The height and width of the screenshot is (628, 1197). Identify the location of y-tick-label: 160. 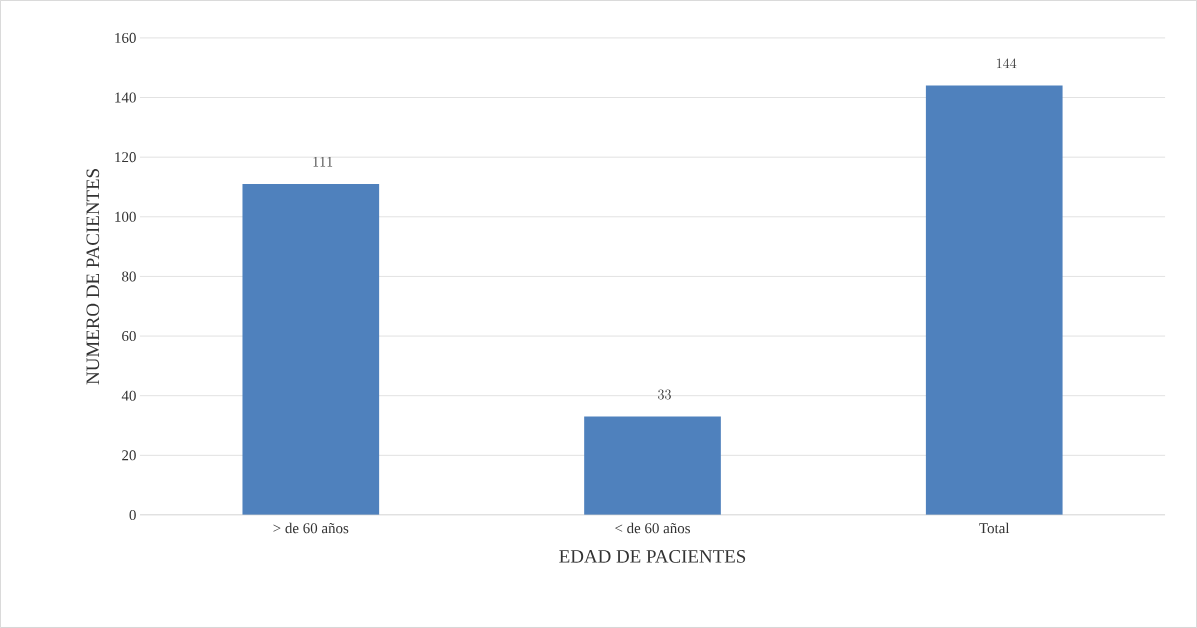
(125, 37).